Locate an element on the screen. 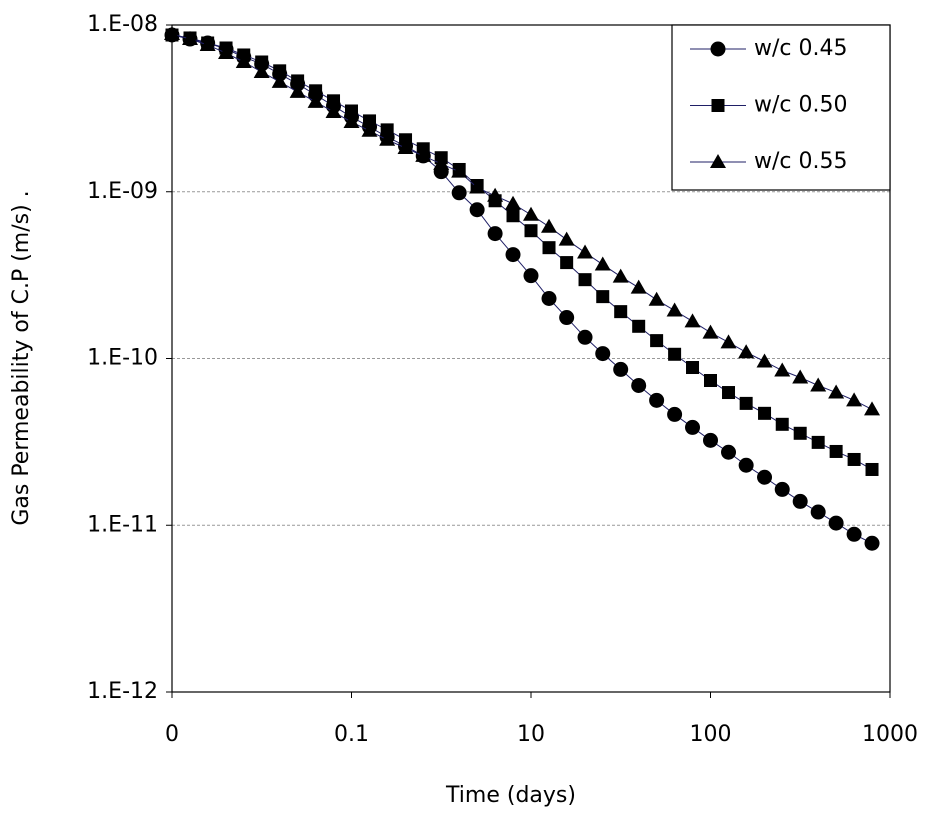  y-axis-title: Gas Permeability of C.P (m/s) . is located at coordinates (21, 357).